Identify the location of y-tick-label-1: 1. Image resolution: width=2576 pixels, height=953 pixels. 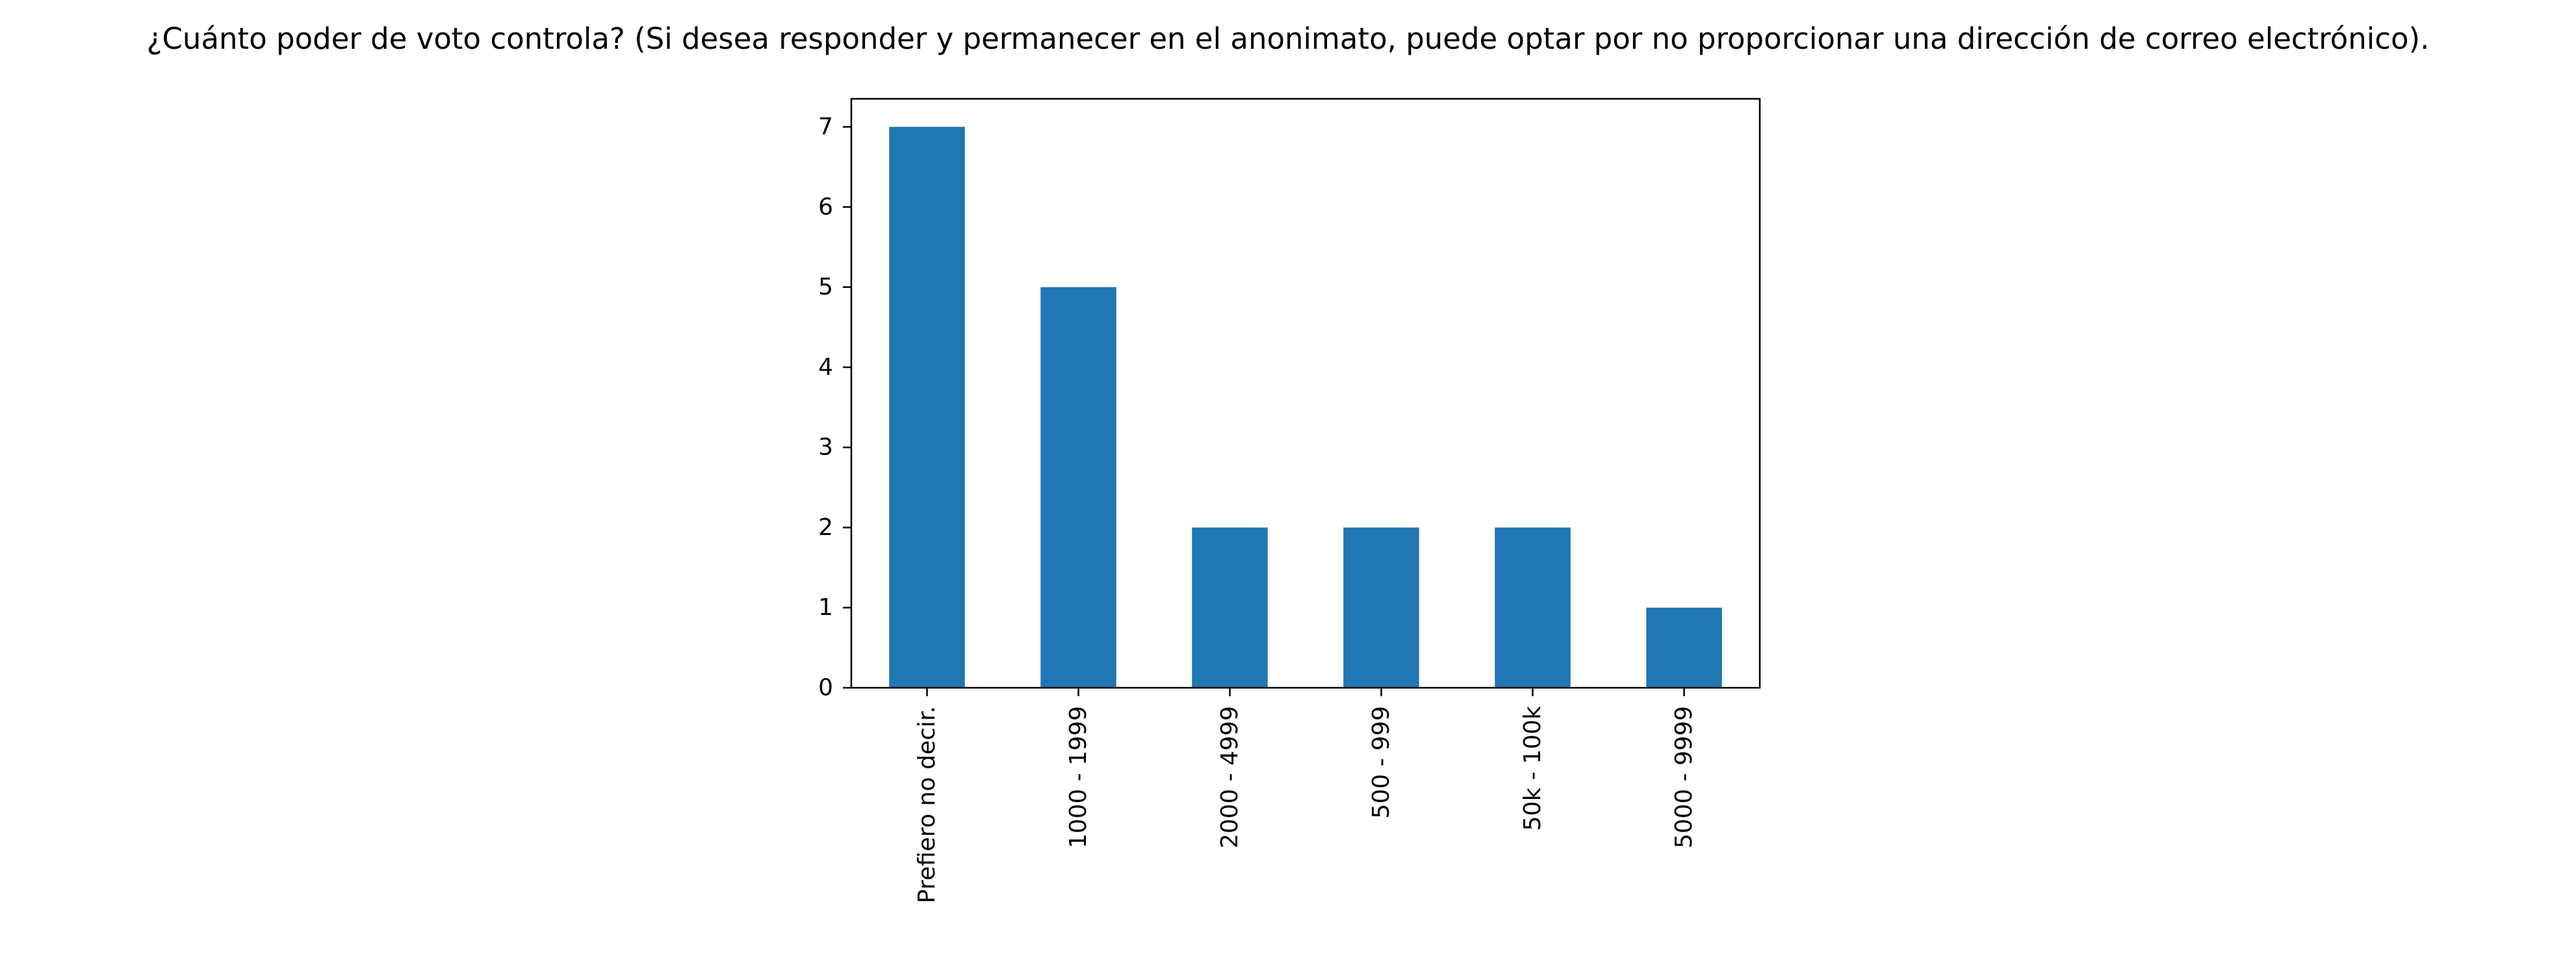
(826, 607).